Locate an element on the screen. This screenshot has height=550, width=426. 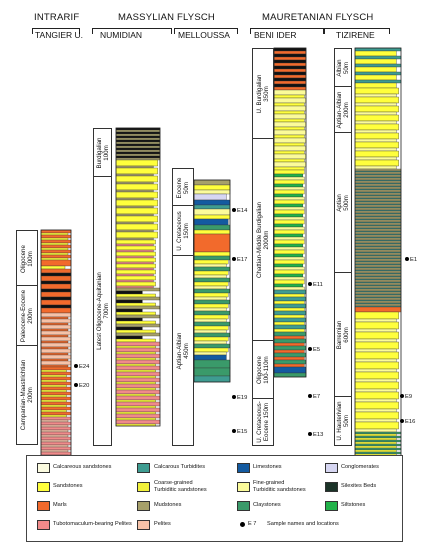
numidian-column-outline is located at coordinates (138, 277).